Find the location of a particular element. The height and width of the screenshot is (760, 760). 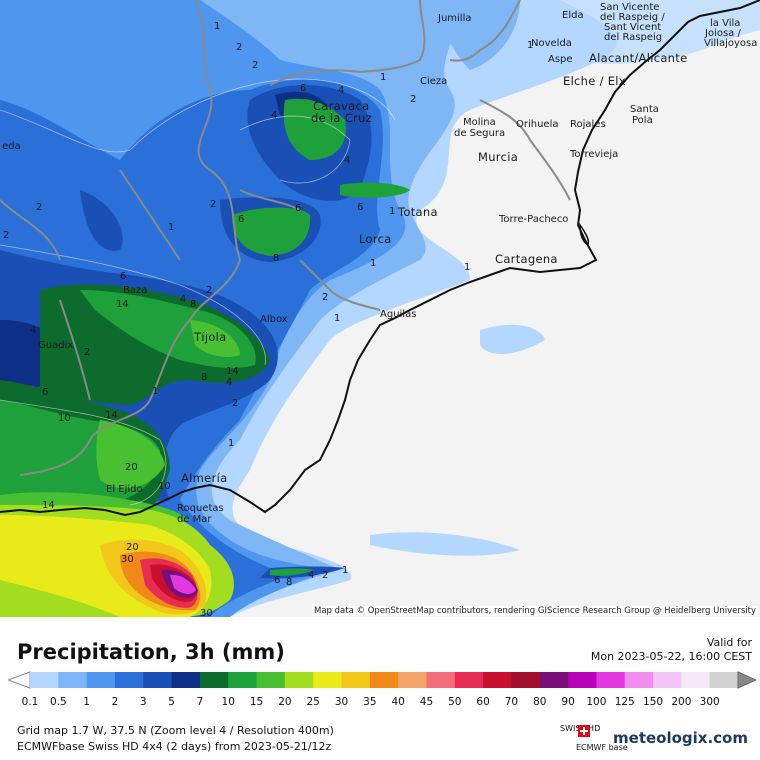

scale-tick: 90 is located at coordinates (568, 702).